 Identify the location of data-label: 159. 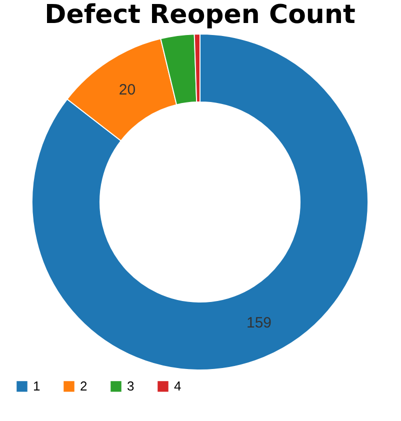
(259, 323).